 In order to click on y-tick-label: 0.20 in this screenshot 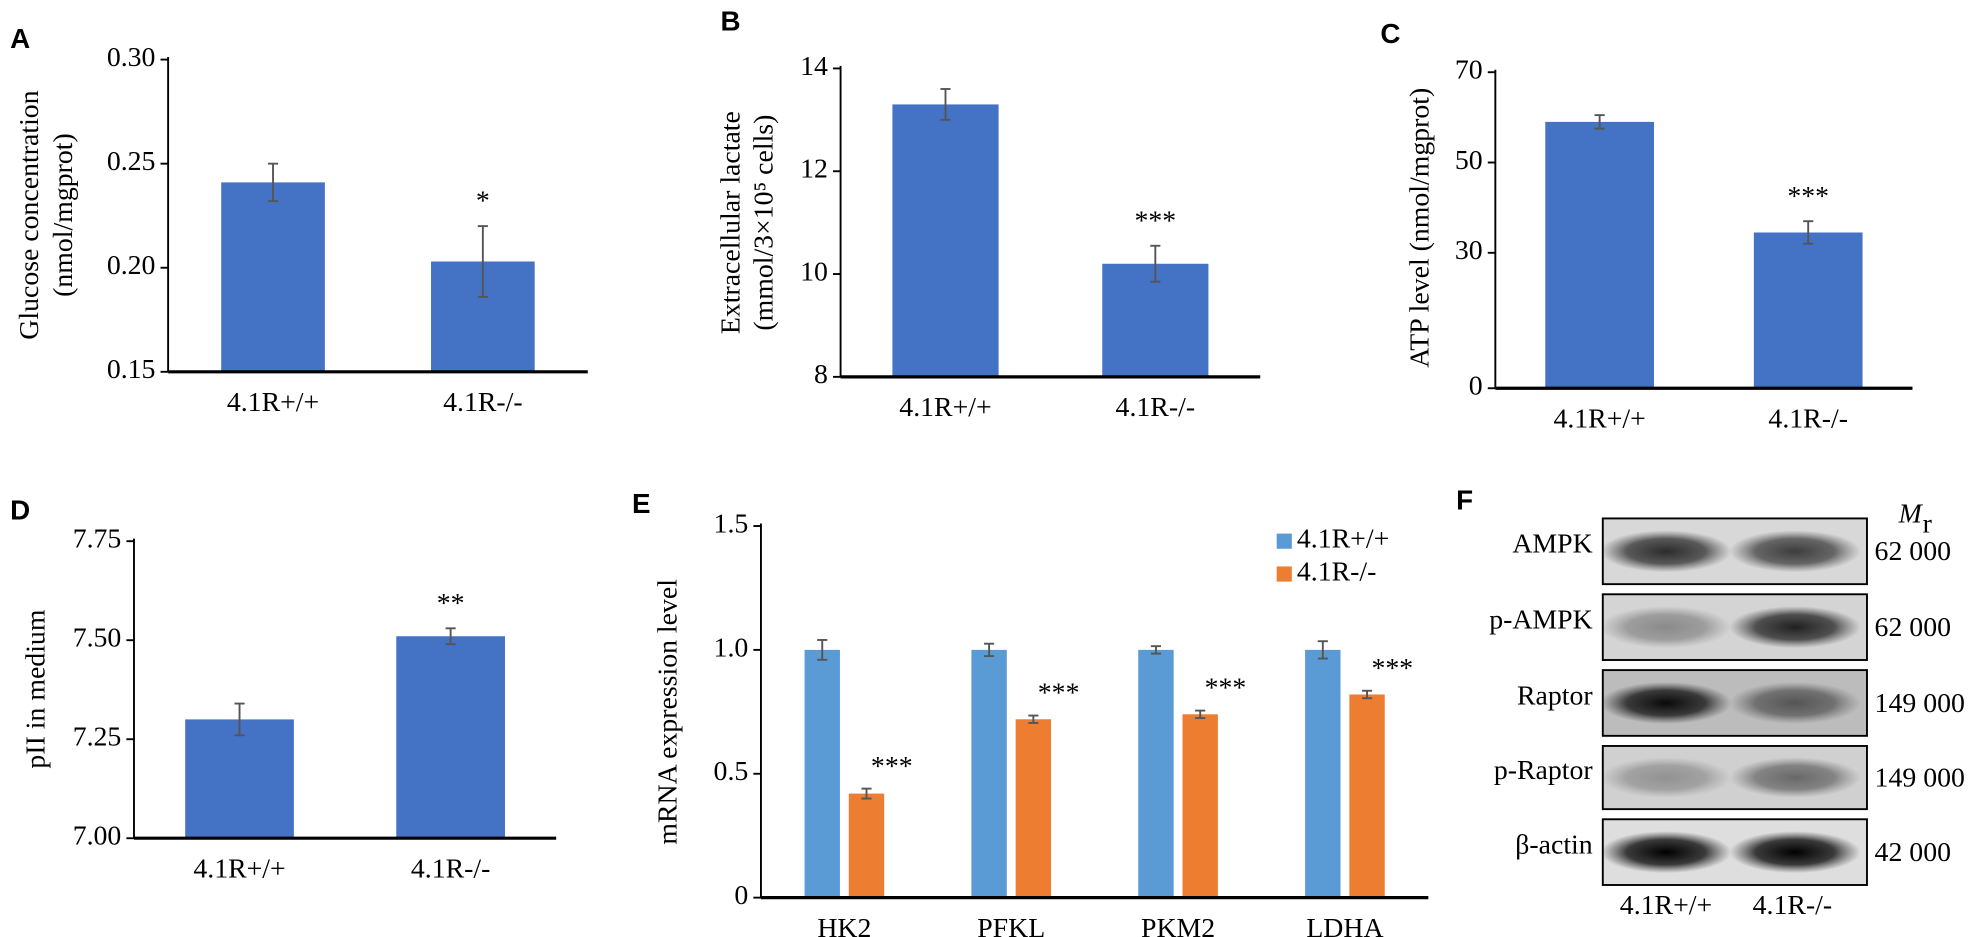, I will do `click(131, 265)`.